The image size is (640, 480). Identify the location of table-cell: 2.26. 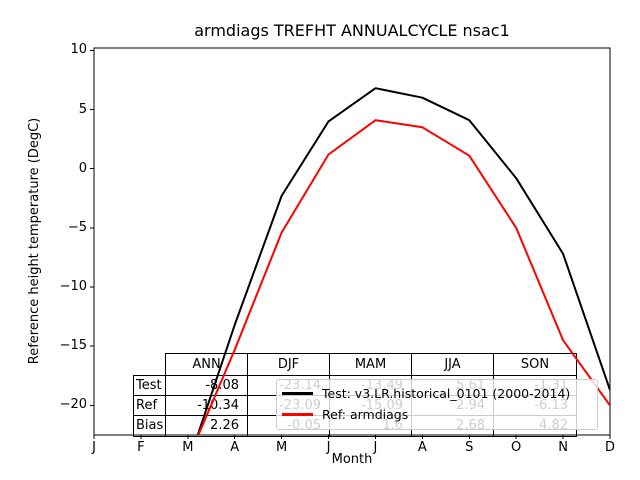
(206, 426).